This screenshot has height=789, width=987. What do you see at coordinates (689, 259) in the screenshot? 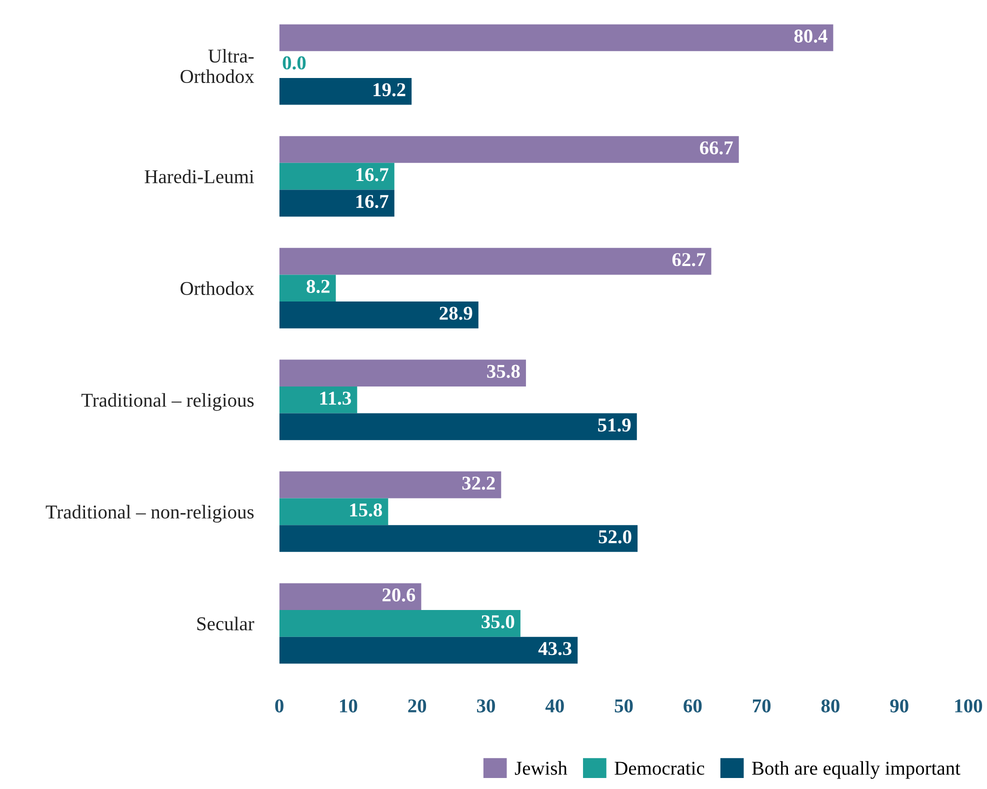
I see `data-label: 62.7` at bounding box center [689, 259].